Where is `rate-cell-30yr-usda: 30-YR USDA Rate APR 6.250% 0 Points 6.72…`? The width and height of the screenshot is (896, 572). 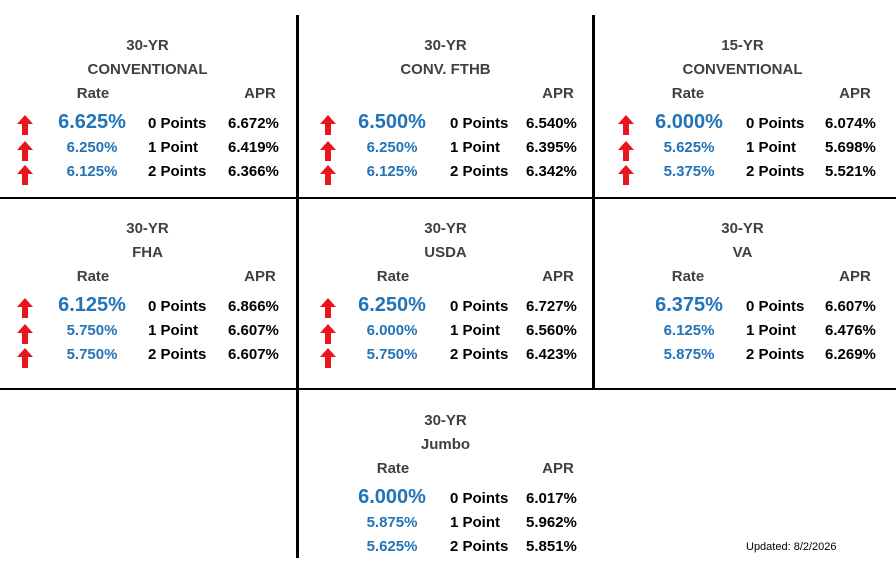 rate-cell-30yr-usda: 30-YR USDA Rate APR 6.250% 0 Points 6.72… is located at coordinates (445, 290).